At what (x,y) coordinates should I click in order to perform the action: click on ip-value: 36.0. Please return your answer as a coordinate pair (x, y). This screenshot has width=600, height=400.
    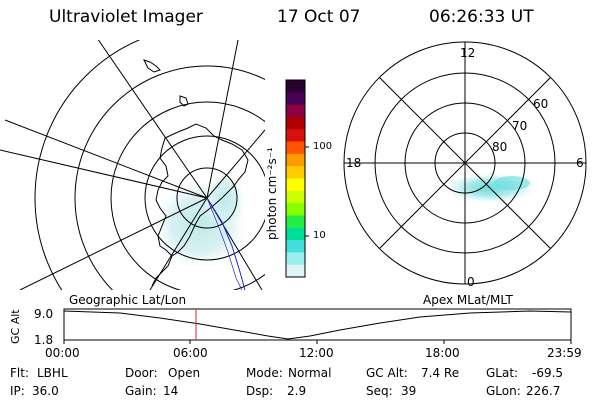
    Looking at the image, I should click on (45, 391).